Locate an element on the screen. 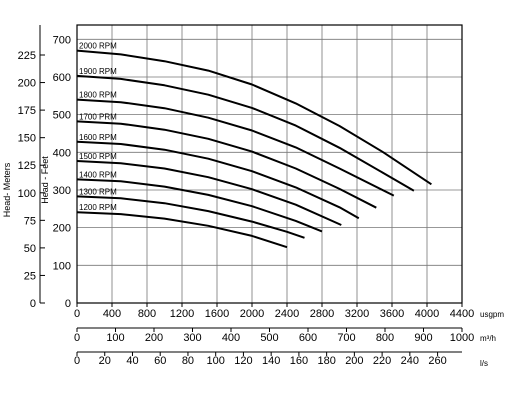 This screenshot has width=513, height=400. x-tick-label: 3200 is located at coordinates (357, 314).